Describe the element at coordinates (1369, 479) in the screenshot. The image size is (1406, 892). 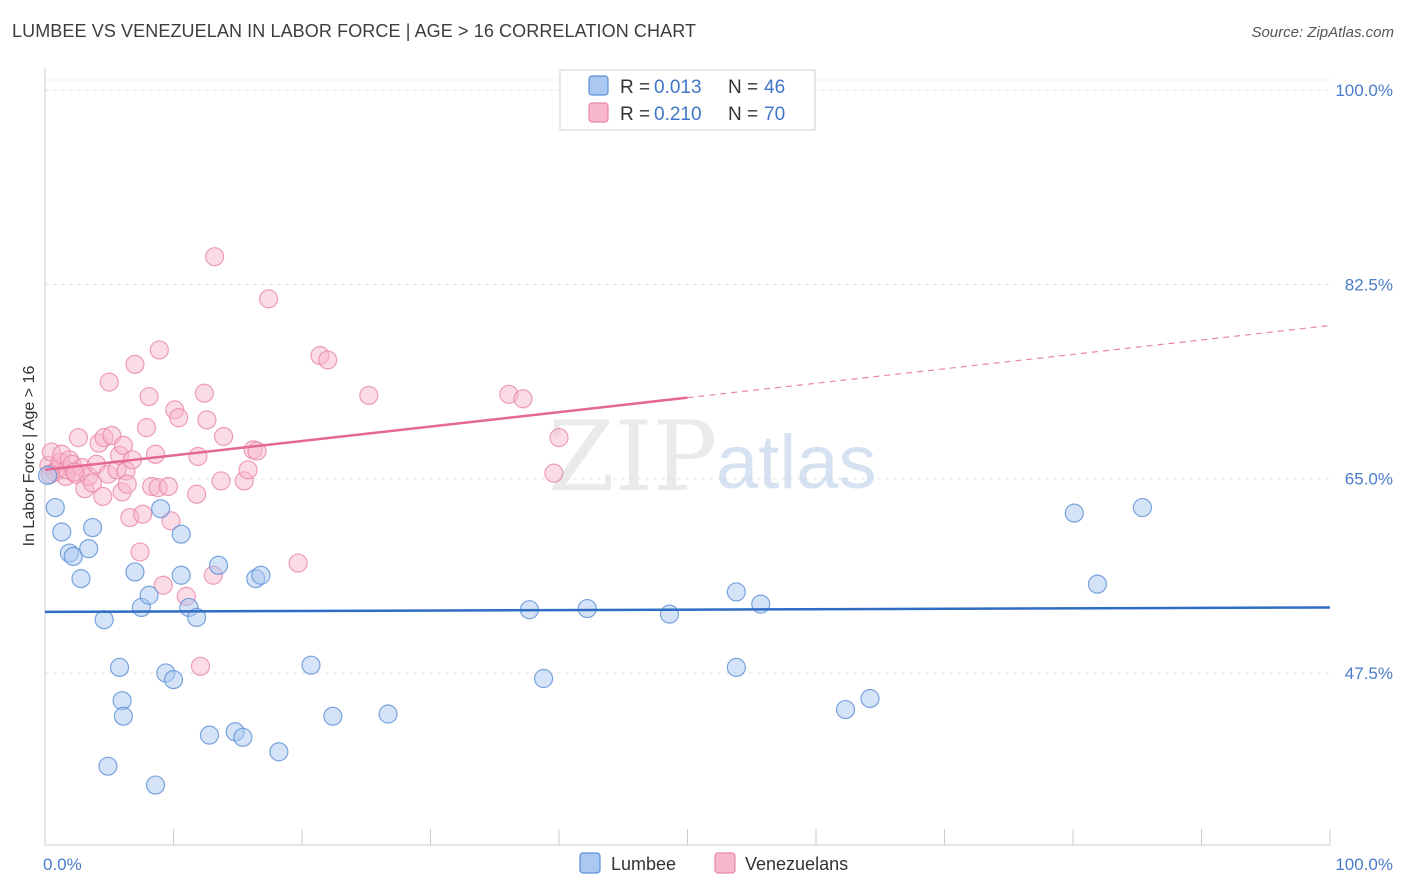
I see `y-tick-label-1: 65.0%` at that location.